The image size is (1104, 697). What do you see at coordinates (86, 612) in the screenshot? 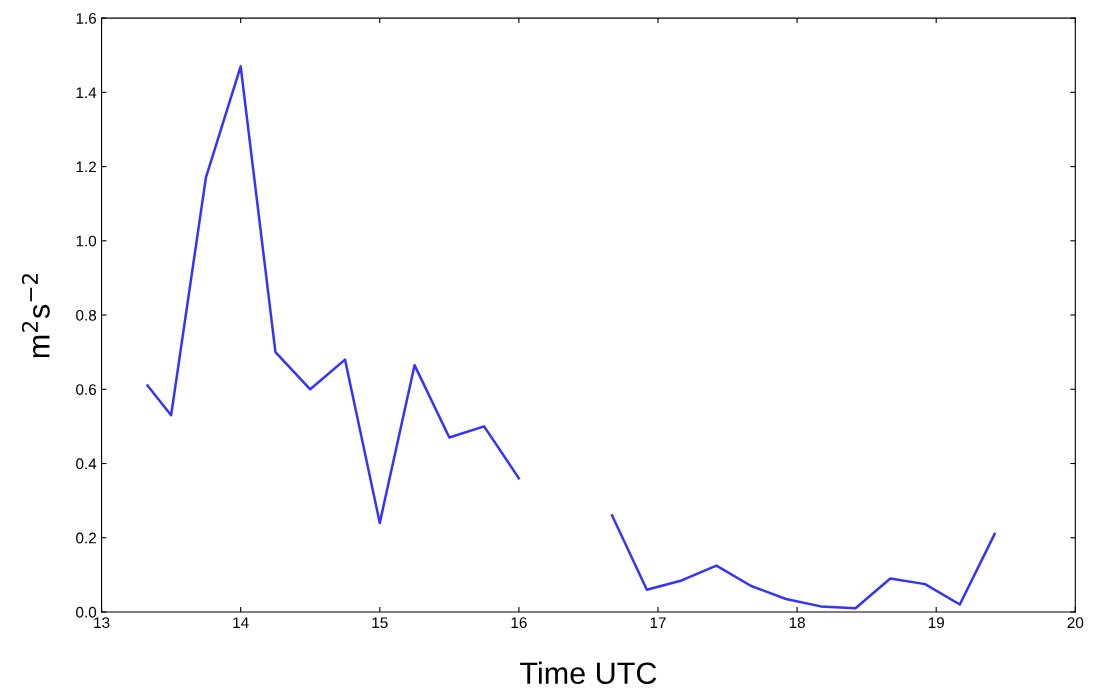
I see `y-tick-label: 0.0` at bounding box center [86, 612].